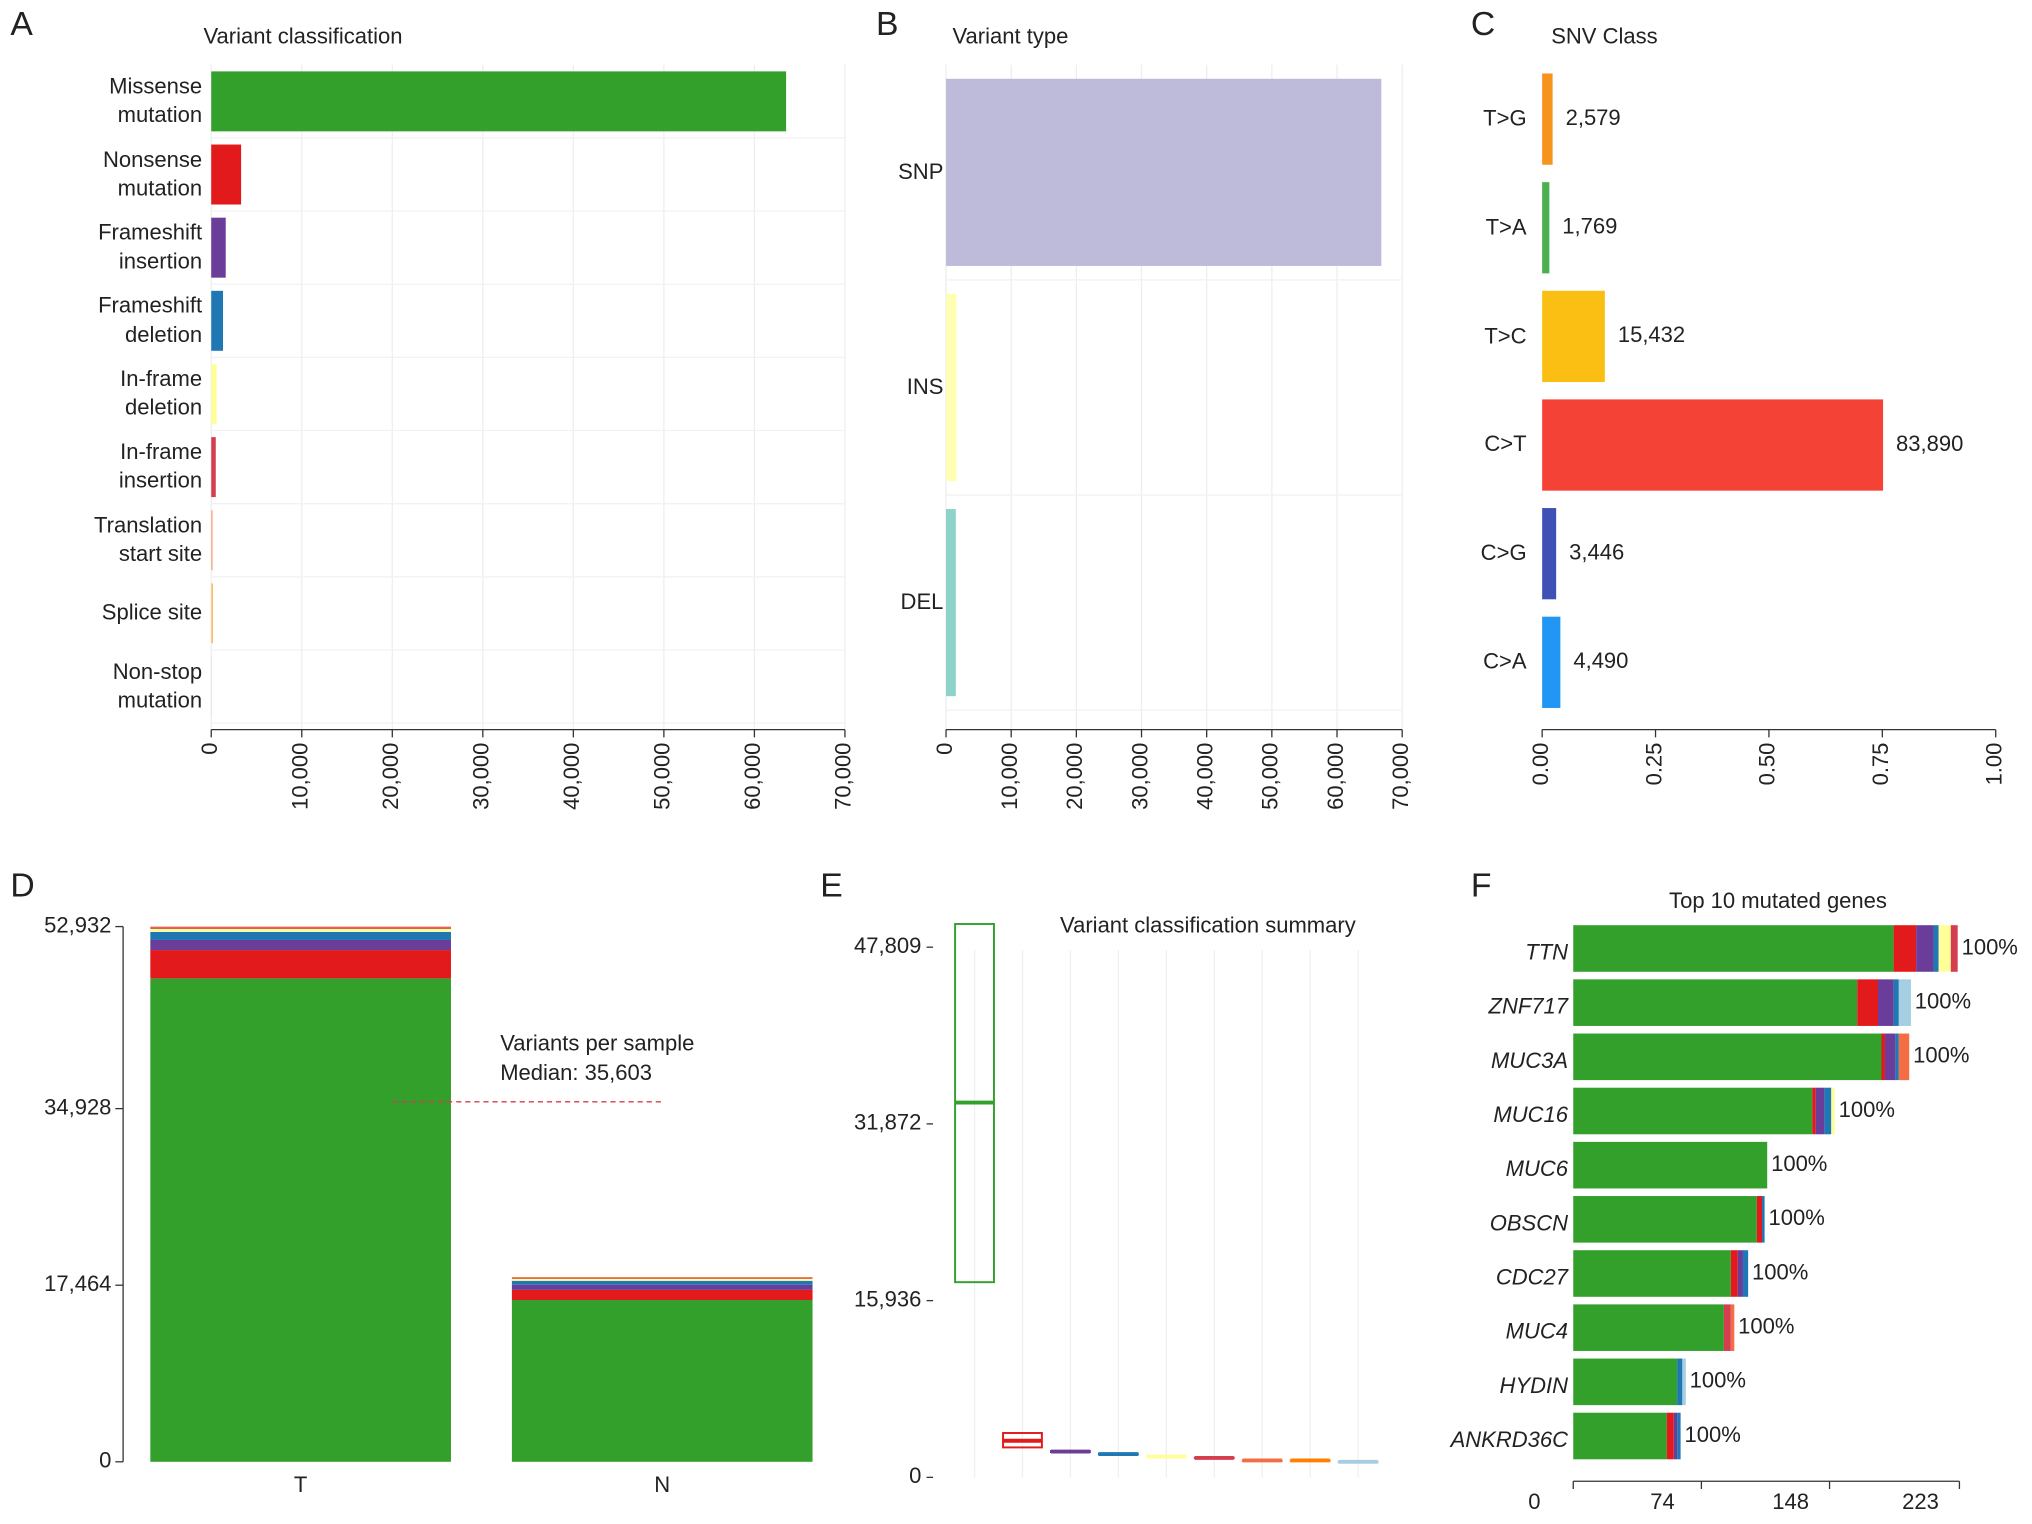  I want to click on y-tick-label: 34,928, so click(77, 1106).